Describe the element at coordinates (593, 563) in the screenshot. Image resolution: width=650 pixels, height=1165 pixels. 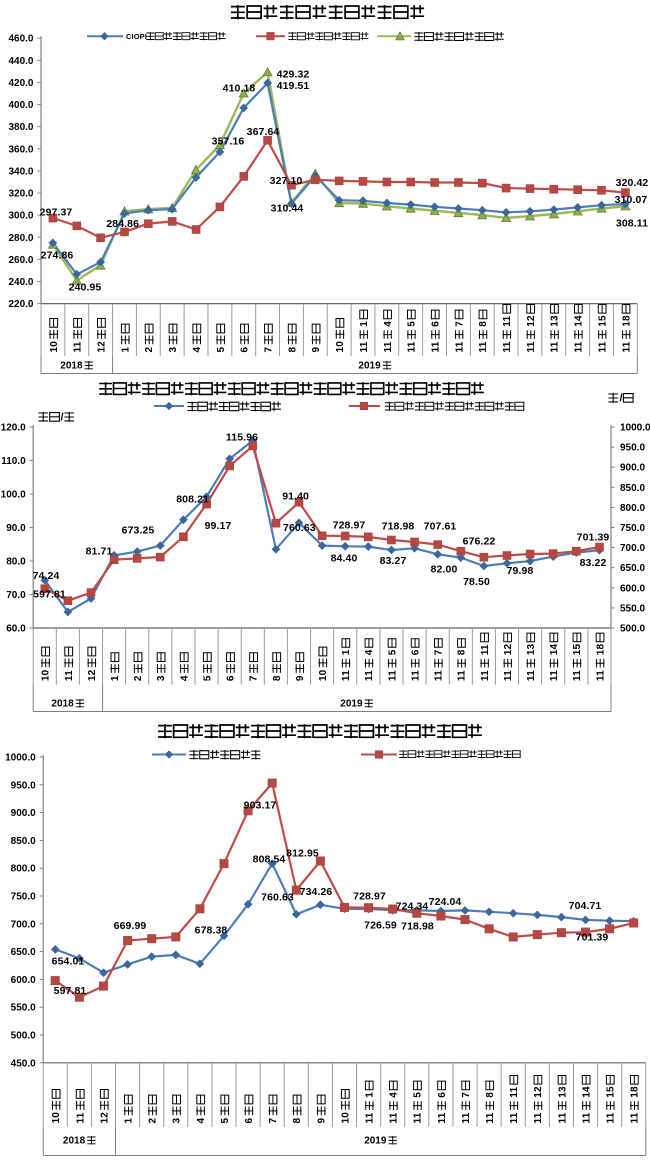
I see `svg-text: 83.22` at that location.